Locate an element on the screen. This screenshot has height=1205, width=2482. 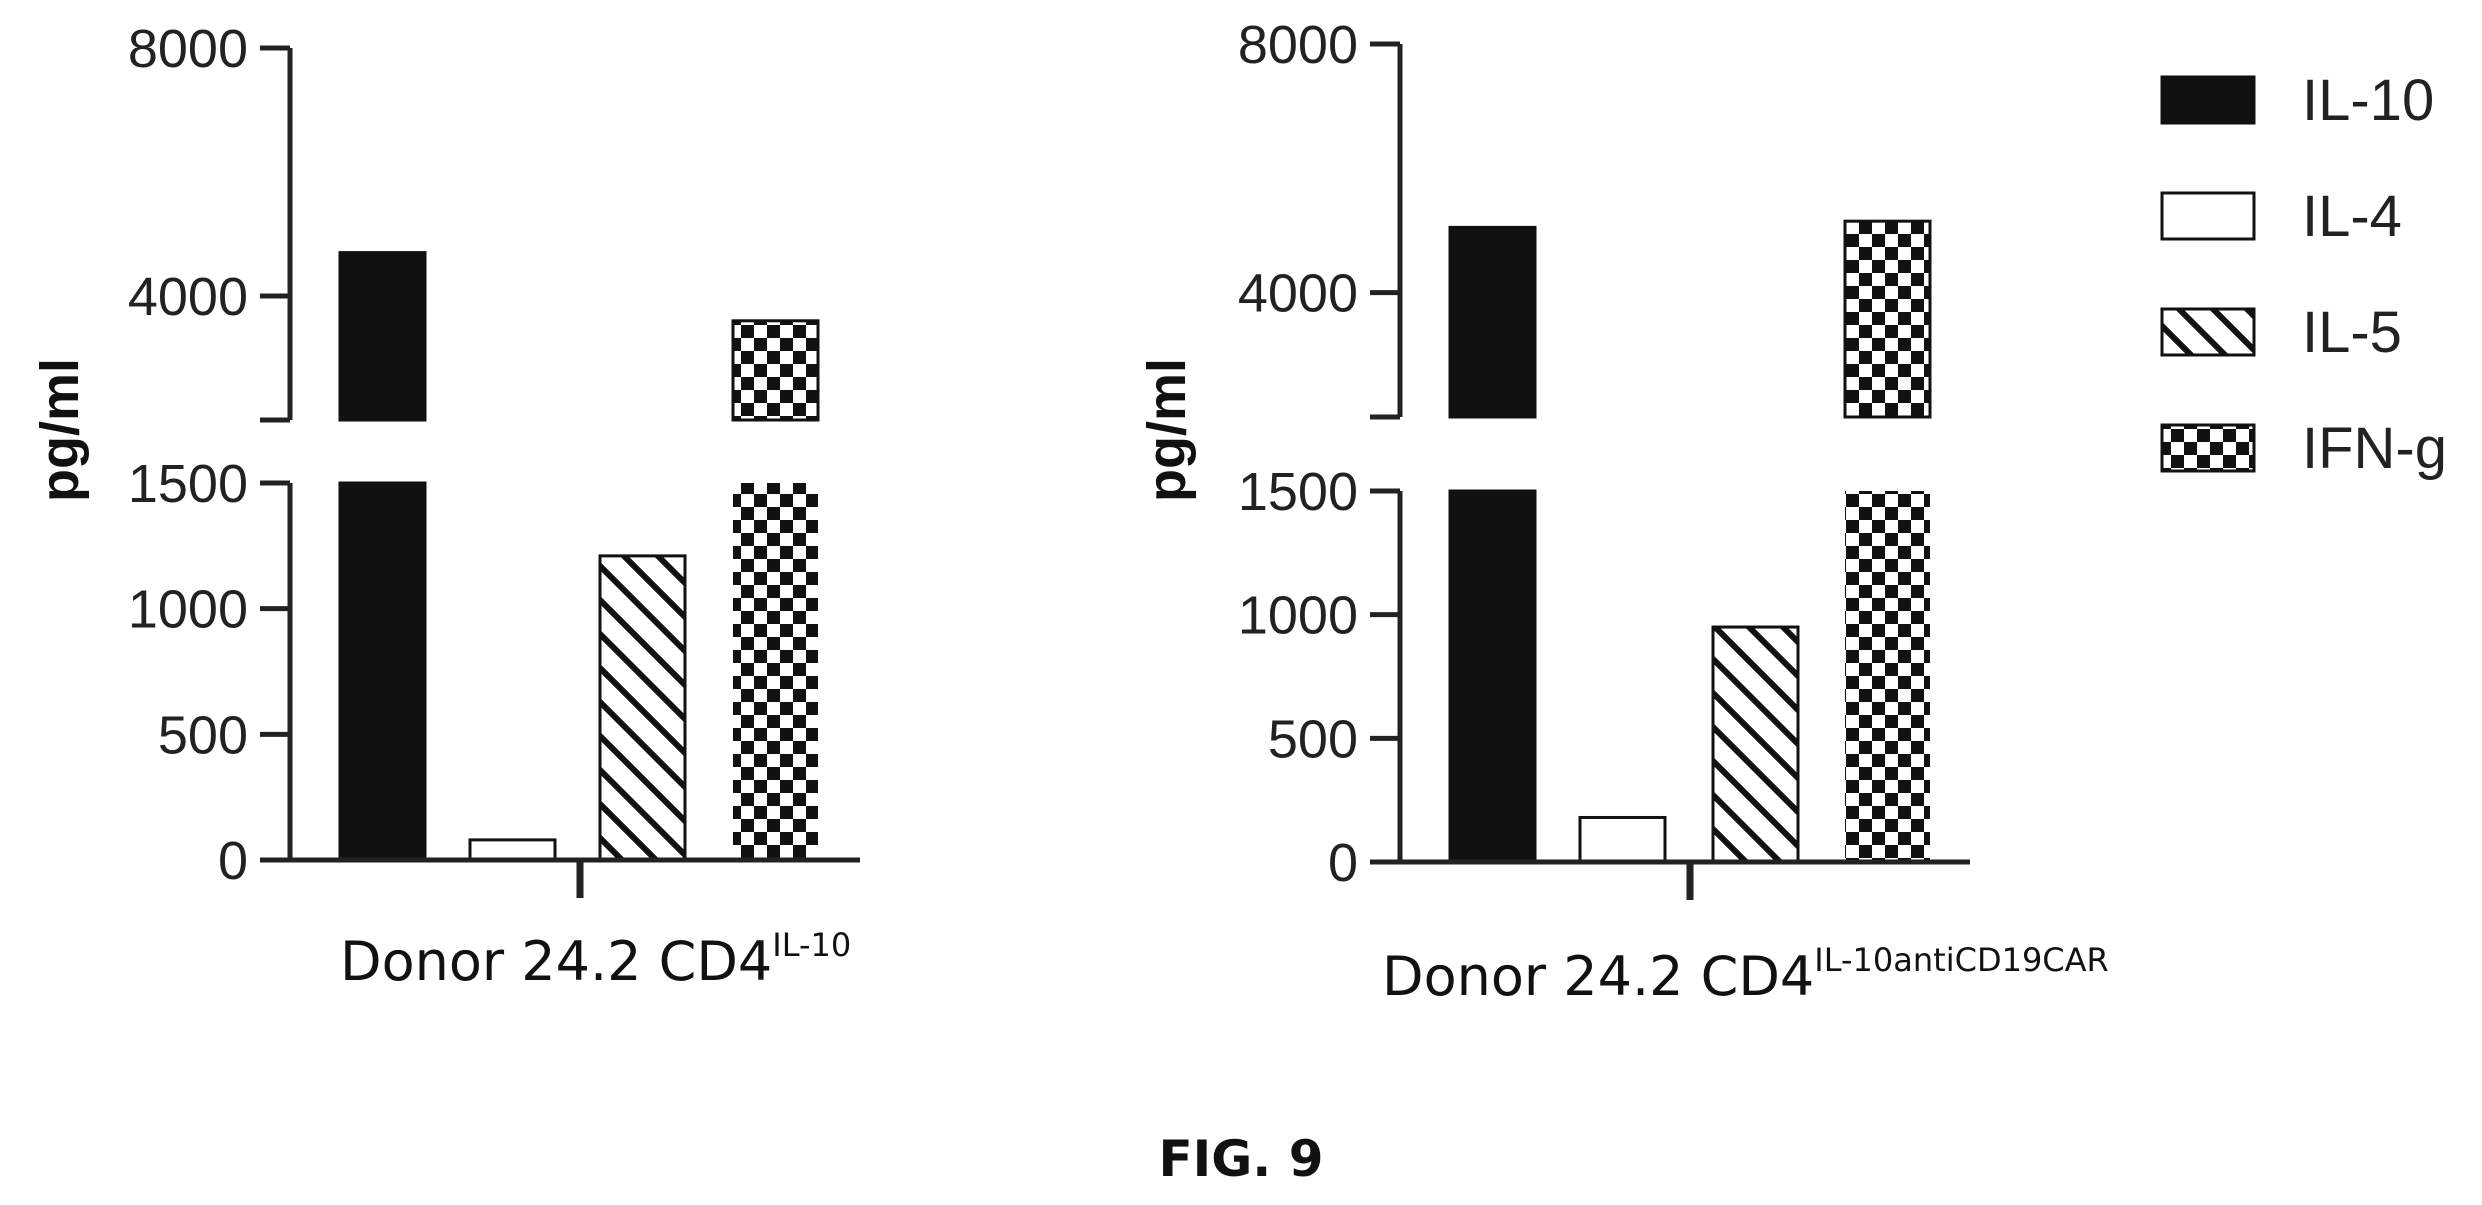
chart-left-ylabel: pg/ml is located at coordinates (60, 430).